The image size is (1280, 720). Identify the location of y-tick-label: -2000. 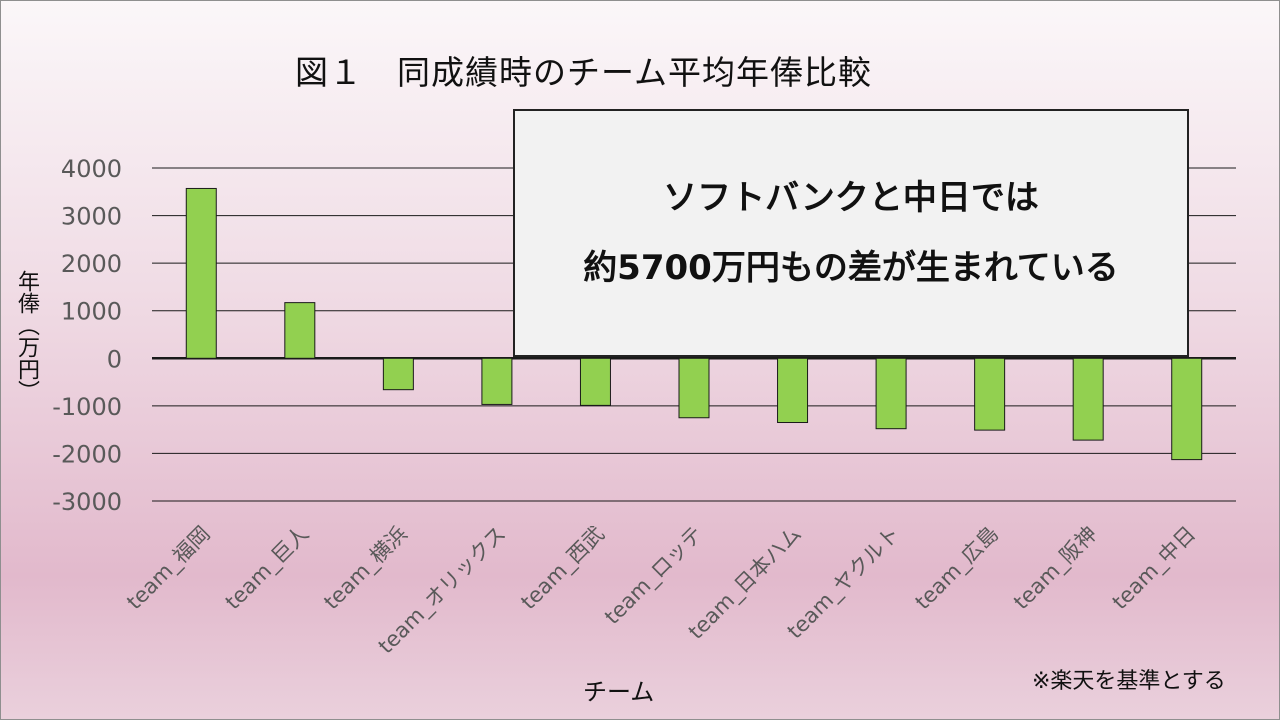
(87, 454).